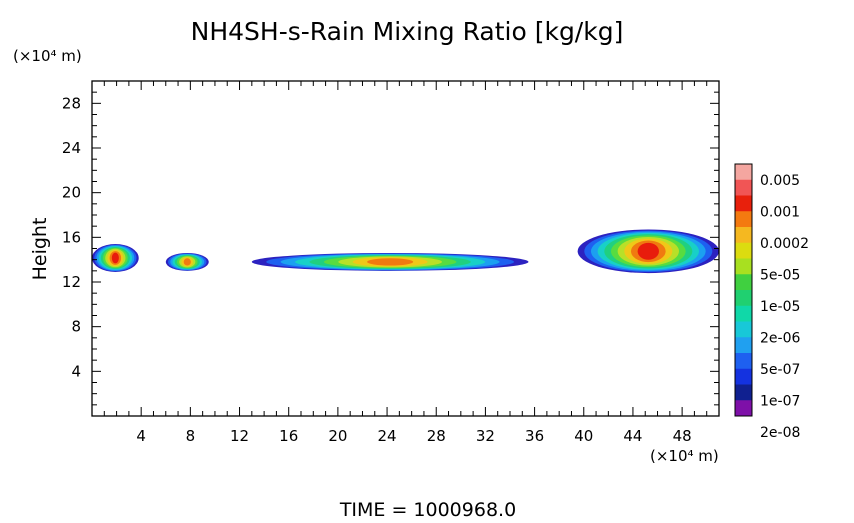 Image resolution: width=854 pixels, height=523 pixels. What do you see at coordinates (405, 251) in the screenshot?
I see `rain-regions` at bounding box center [405, 251].